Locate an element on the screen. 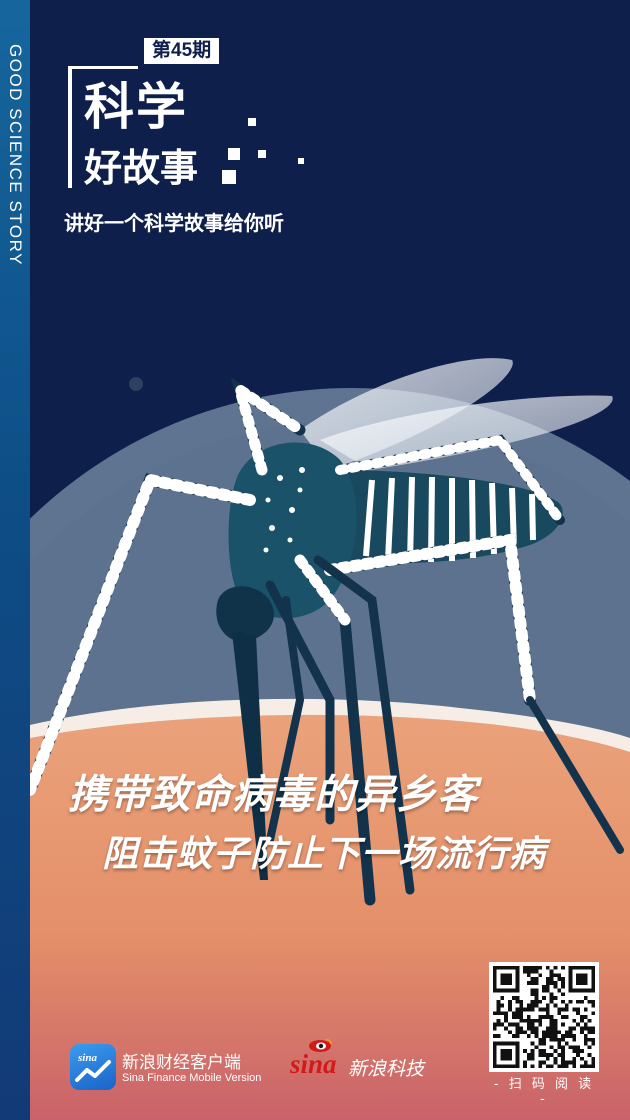  sina-tech-logo: sina 新浪科技 is located at coordinates (377, 1061).